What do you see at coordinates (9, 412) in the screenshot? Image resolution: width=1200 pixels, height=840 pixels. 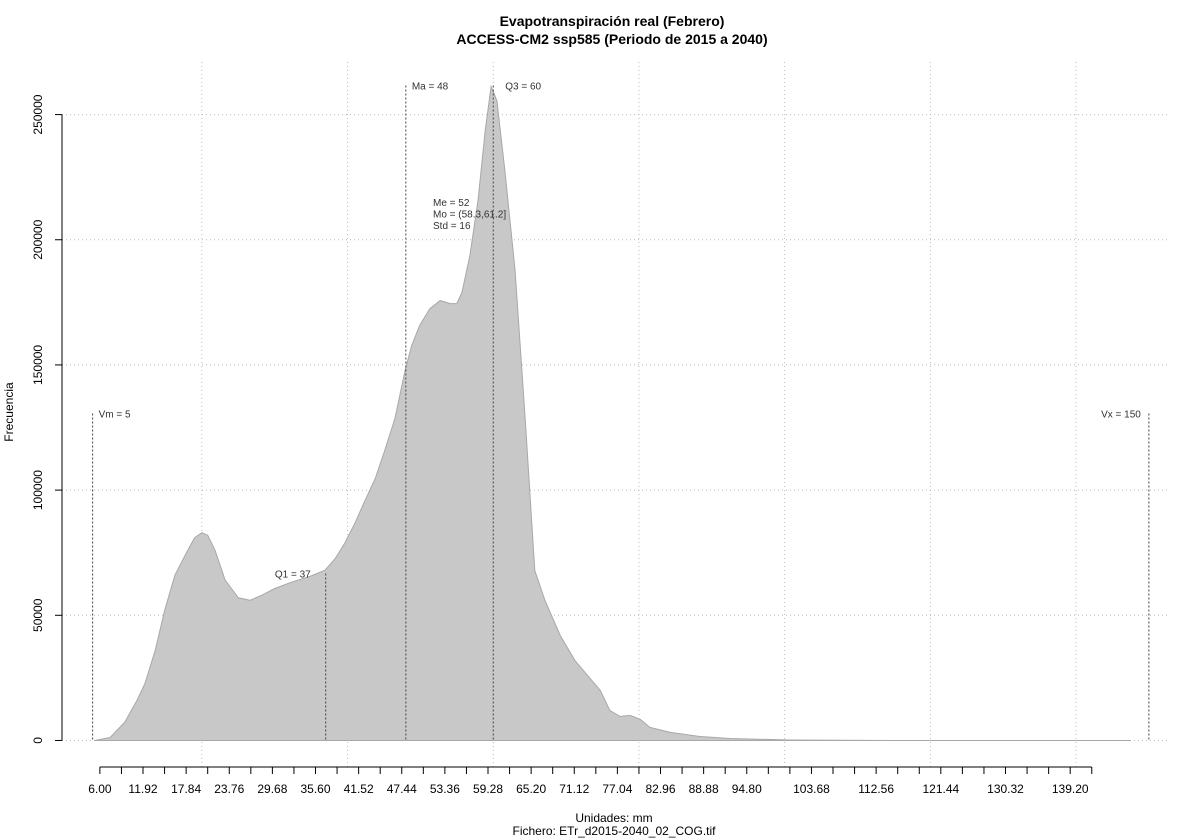 I see `y-axis-label: Frecuencia` at bounding box center [9, 412].